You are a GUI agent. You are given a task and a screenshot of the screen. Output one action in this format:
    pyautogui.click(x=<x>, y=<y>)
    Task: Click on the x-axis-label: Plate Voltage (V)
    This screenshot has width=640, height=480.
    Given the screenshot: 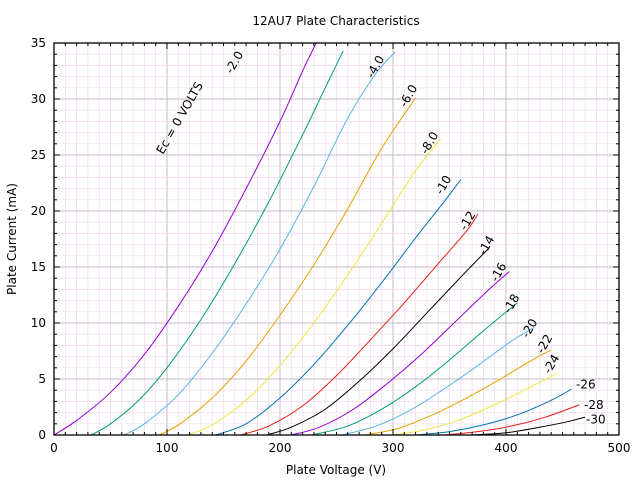 What is the action you would take?
    pyautogui.click(x=336, y=470)
    